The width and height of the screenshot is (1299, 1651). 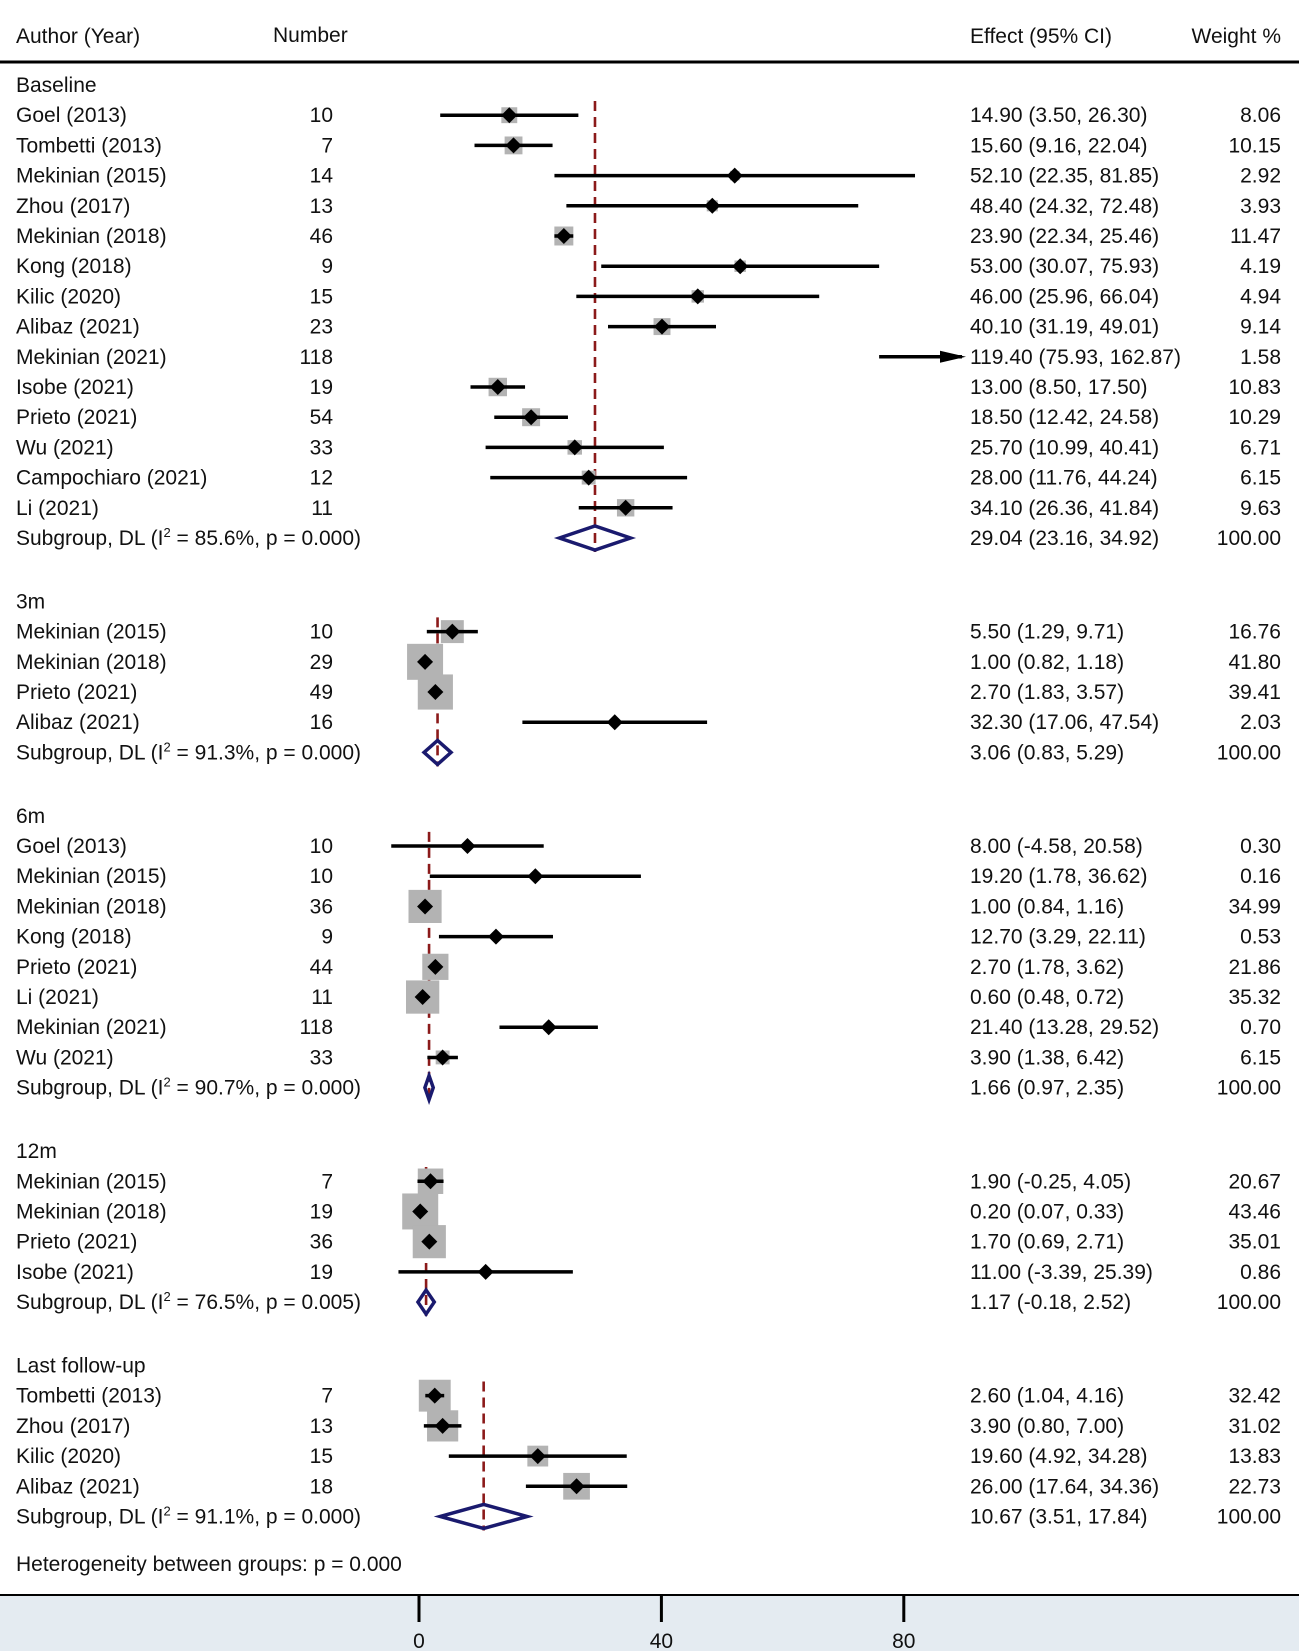 I want to click on study-effect: 40.10 (31.19, 49.01), so click(x=1064, y=327).